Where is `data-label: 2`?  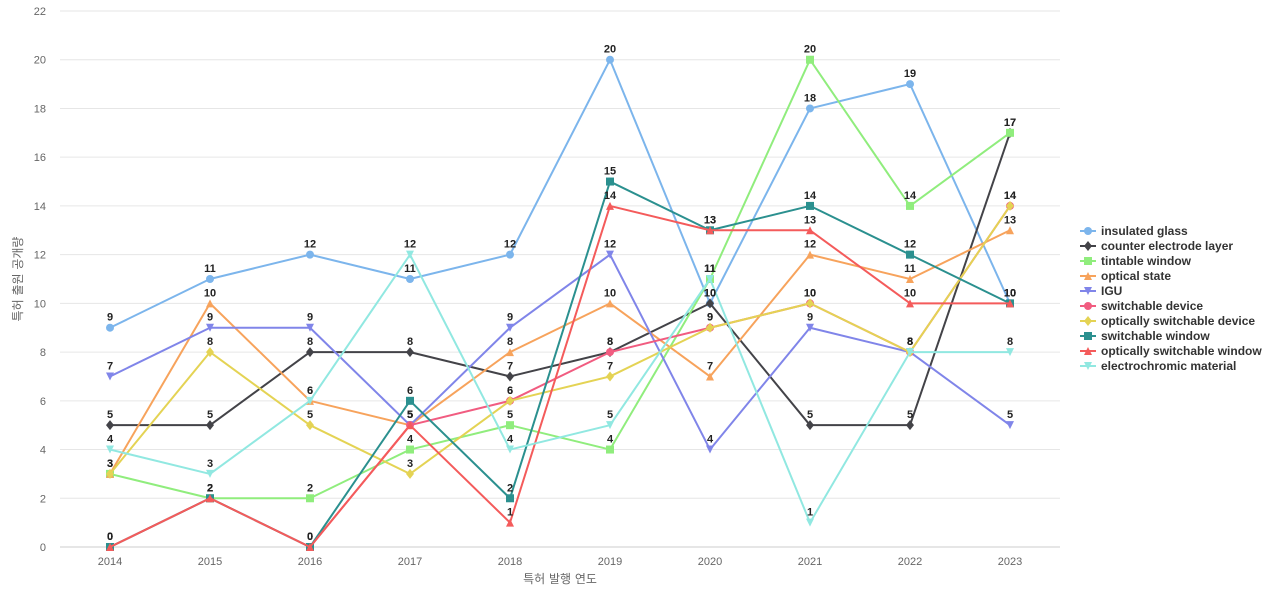 data-label: 2 is located at coordinates (210, 488).